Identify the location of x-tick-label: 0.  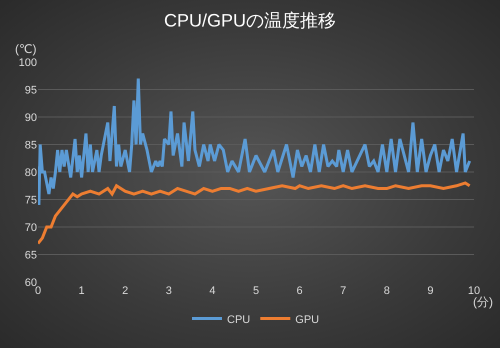
(38, 291).